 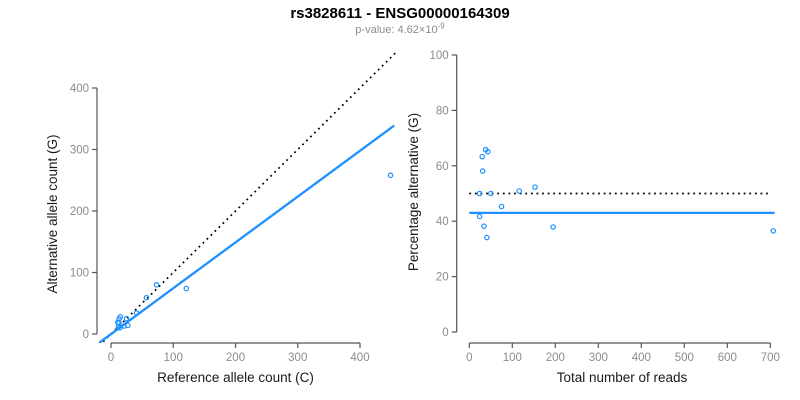 I want to click on x-tick-label: 700, so click(x=770, y=358).